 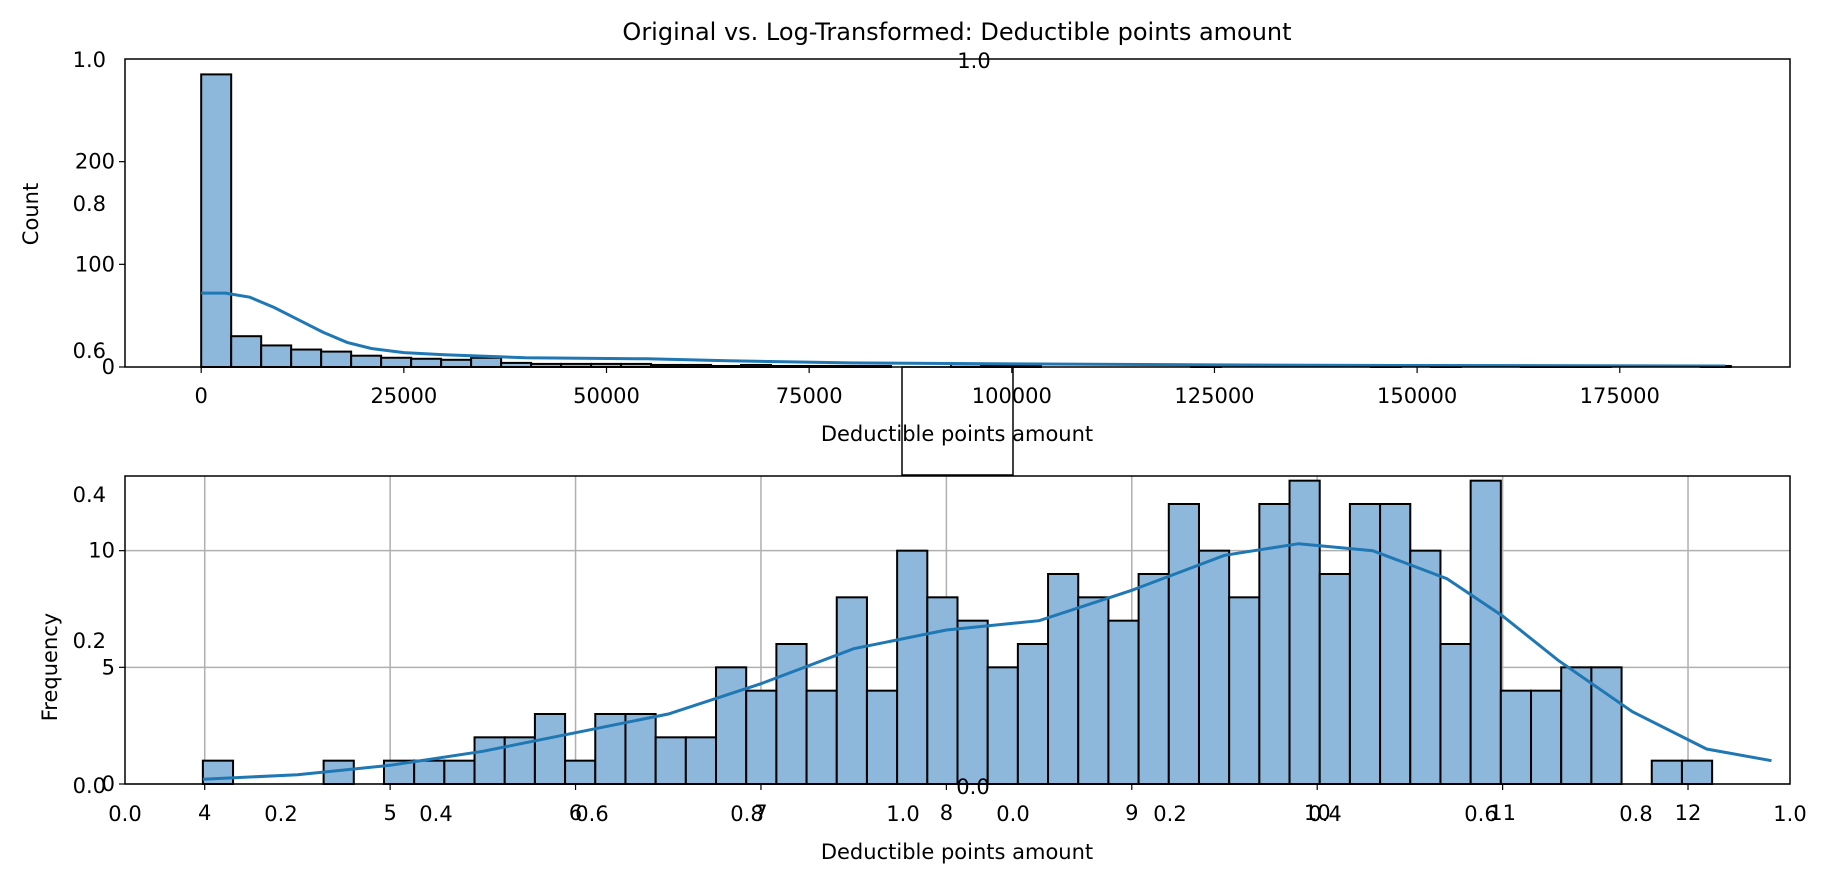 I want to click on bot-xtick-label-7: 11, so click(x=1502, y=813).